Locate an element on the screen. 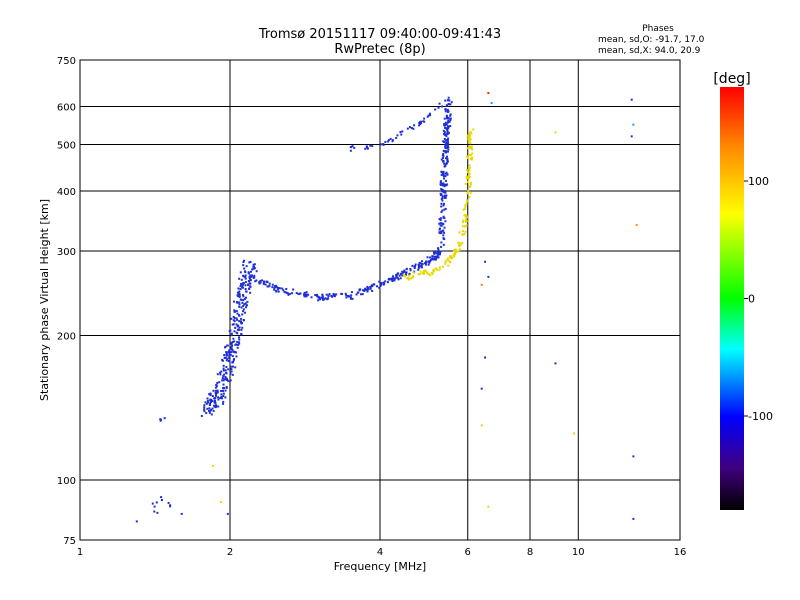 This screenshot has width=800, height=600. x-tick-label: 6 is located at coordinates (468, 552).